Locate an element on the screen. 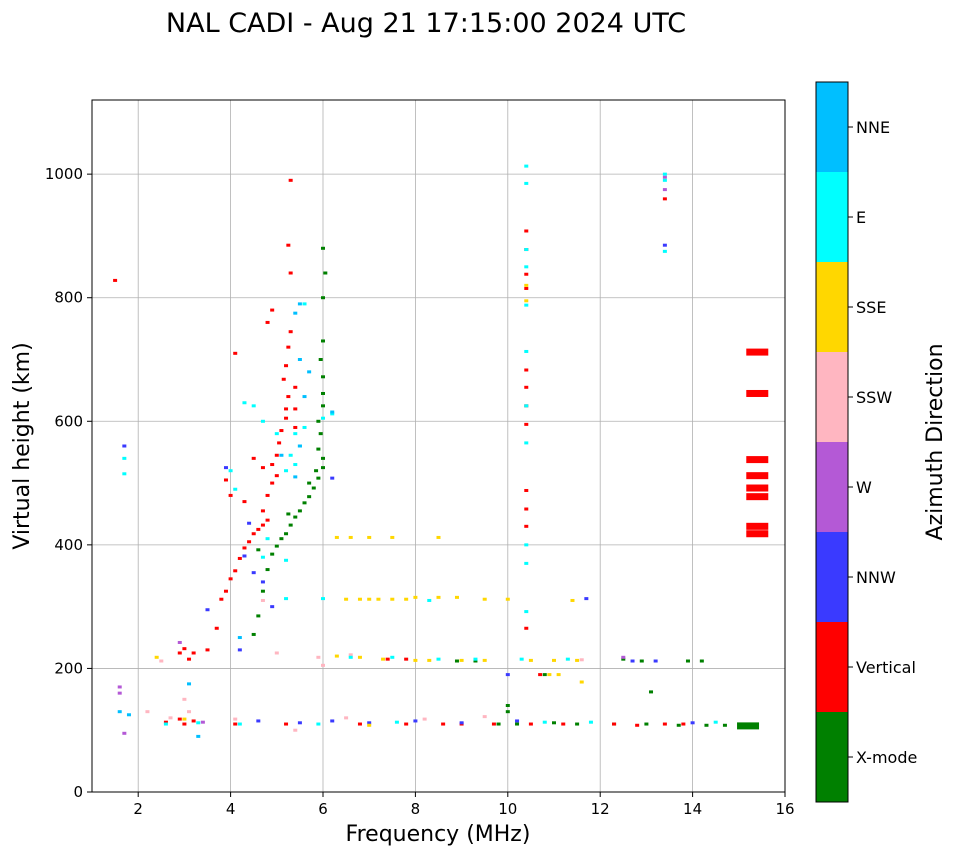  chart-title: NAL CADI - Aug 21 17:15:00 2024 UTC is located at coordinates (426, 23).